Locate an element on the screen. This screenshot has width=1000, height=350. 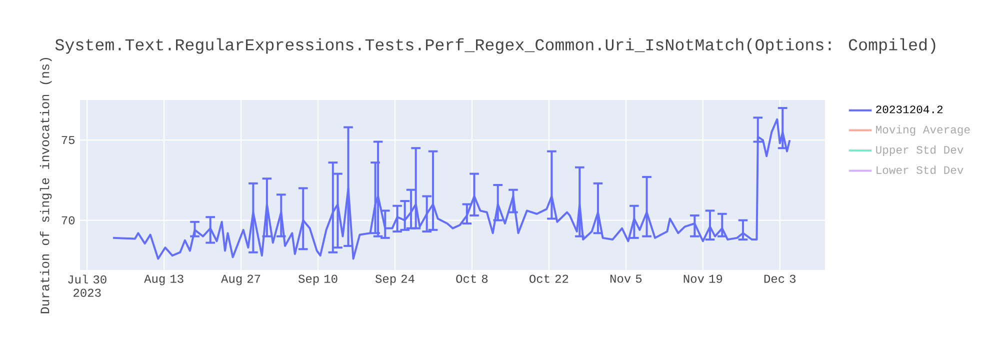
legend-label: Lower Std Dev is located at coordinates (920, 170).